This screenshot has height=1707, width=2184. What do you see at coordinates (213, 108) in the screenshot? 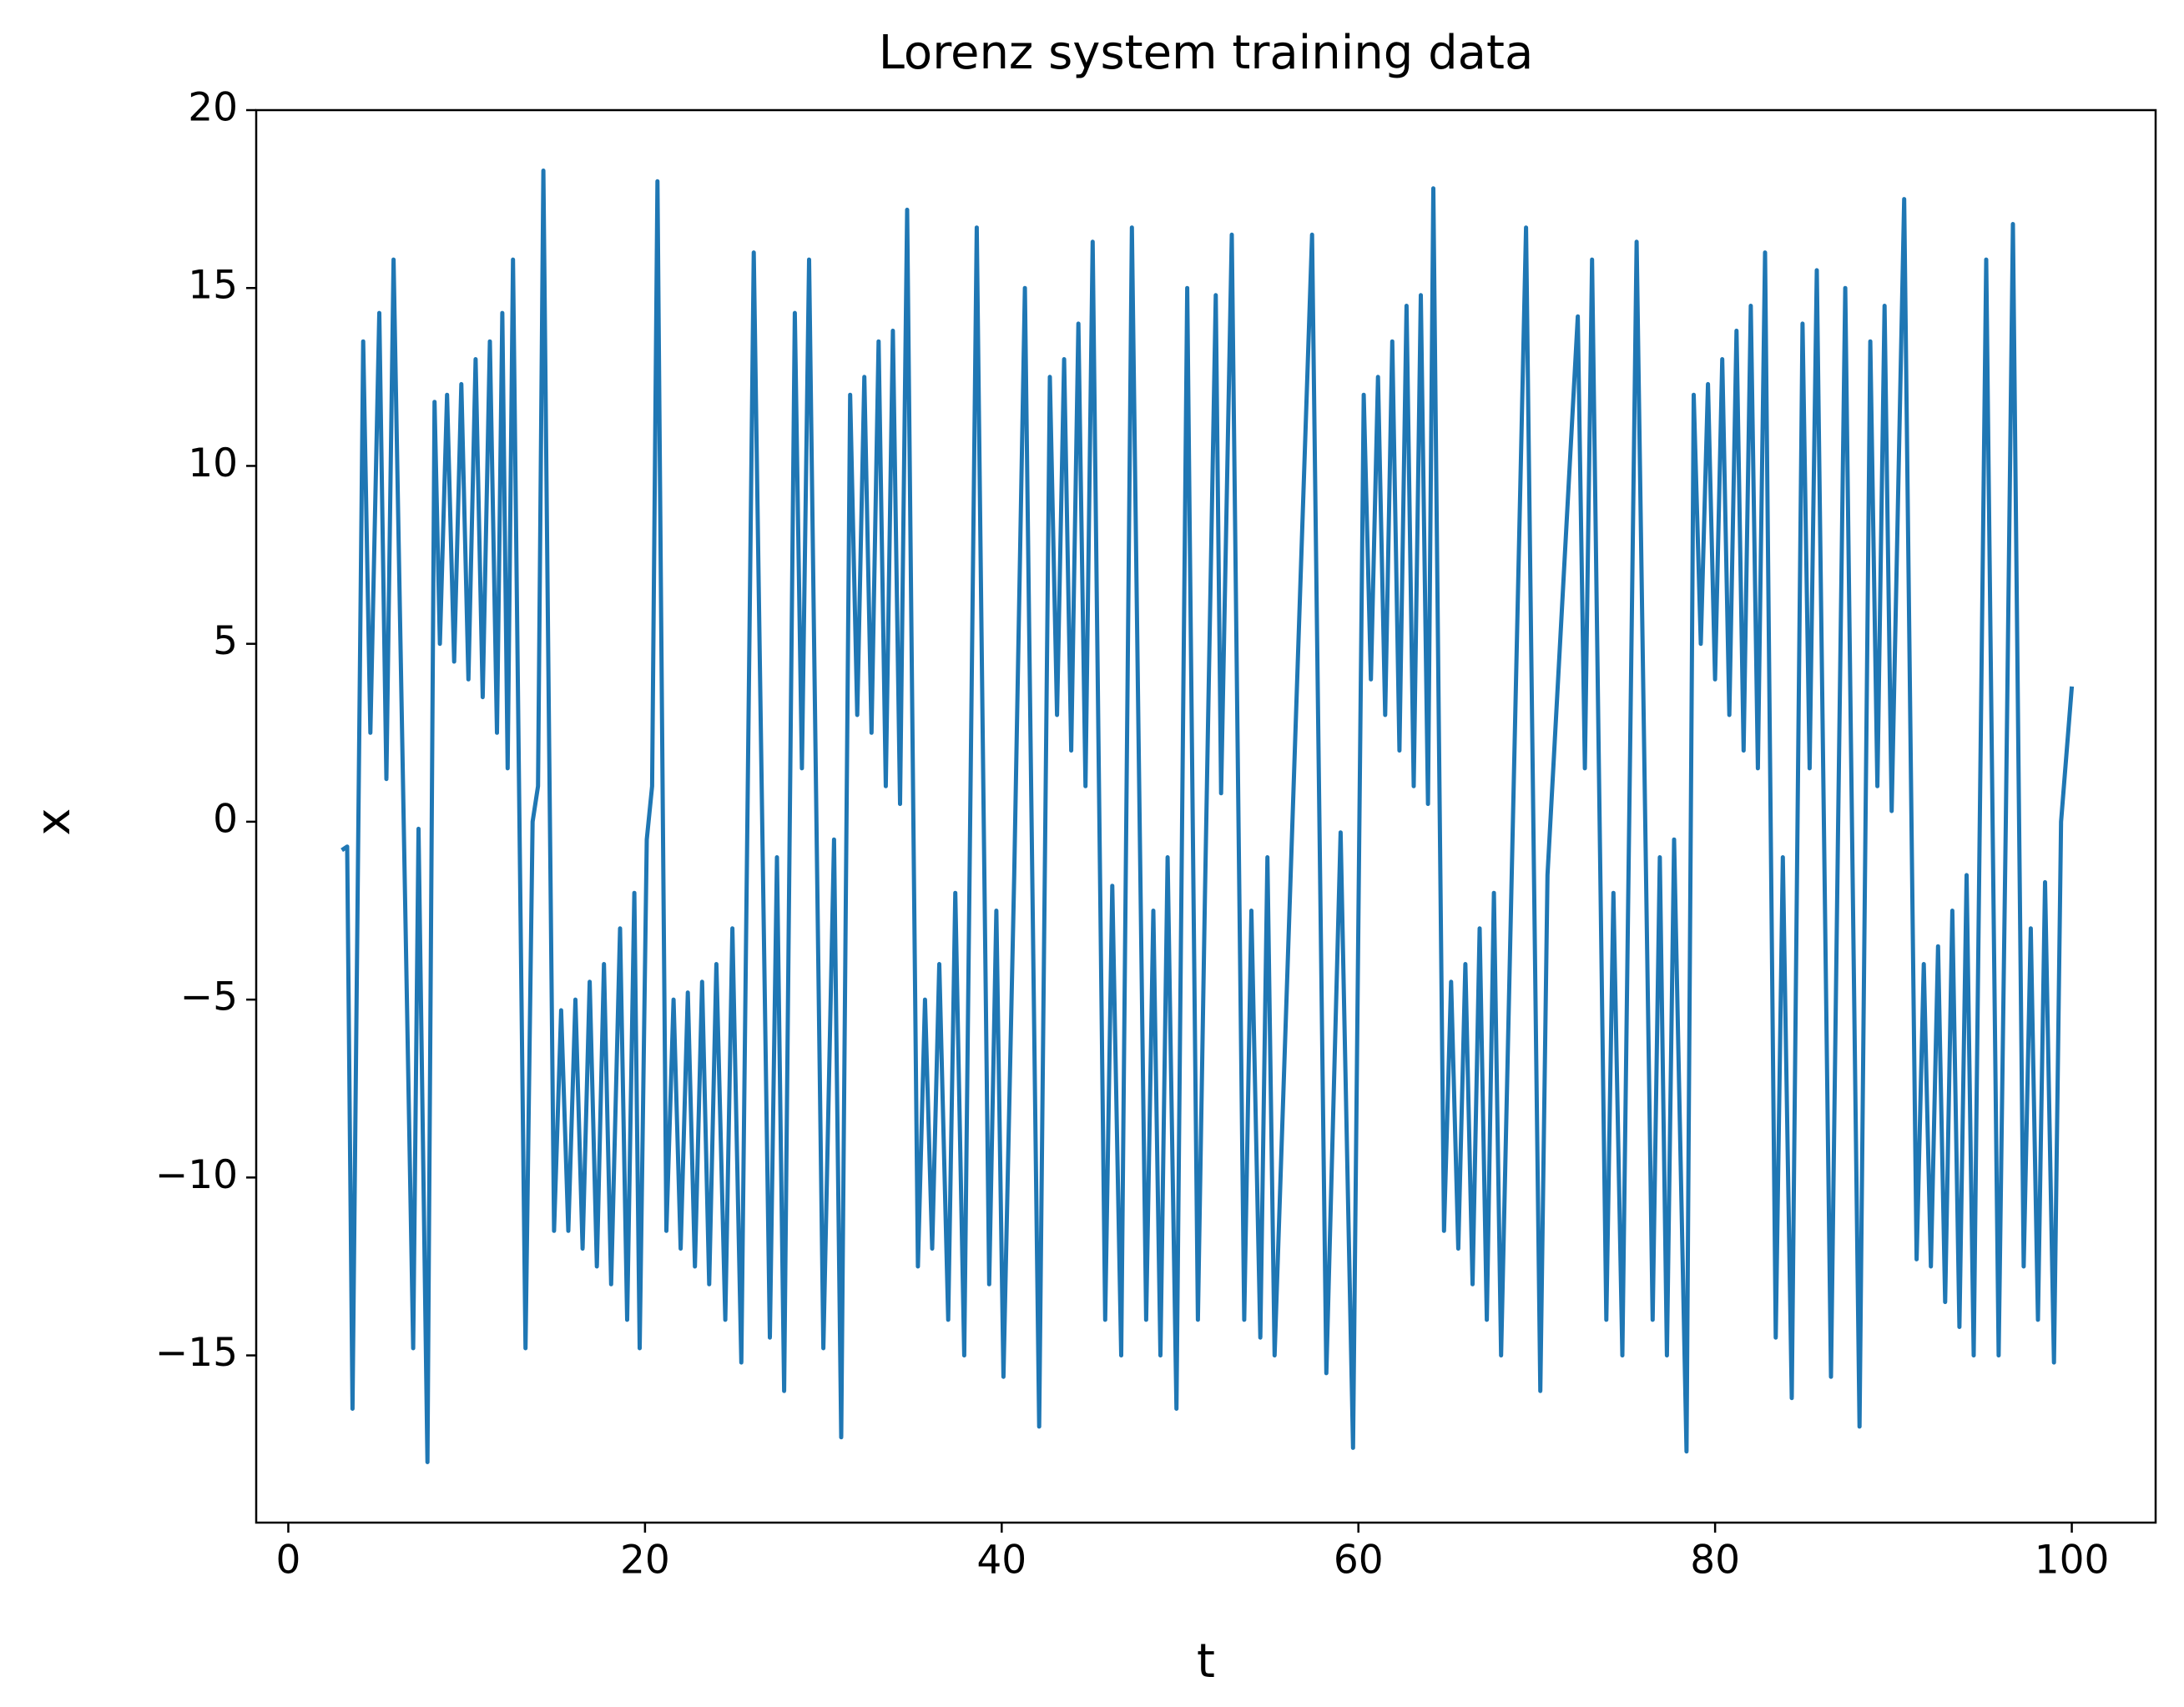
I see `y-tick-label: 20` at bounding box center [213, 108].